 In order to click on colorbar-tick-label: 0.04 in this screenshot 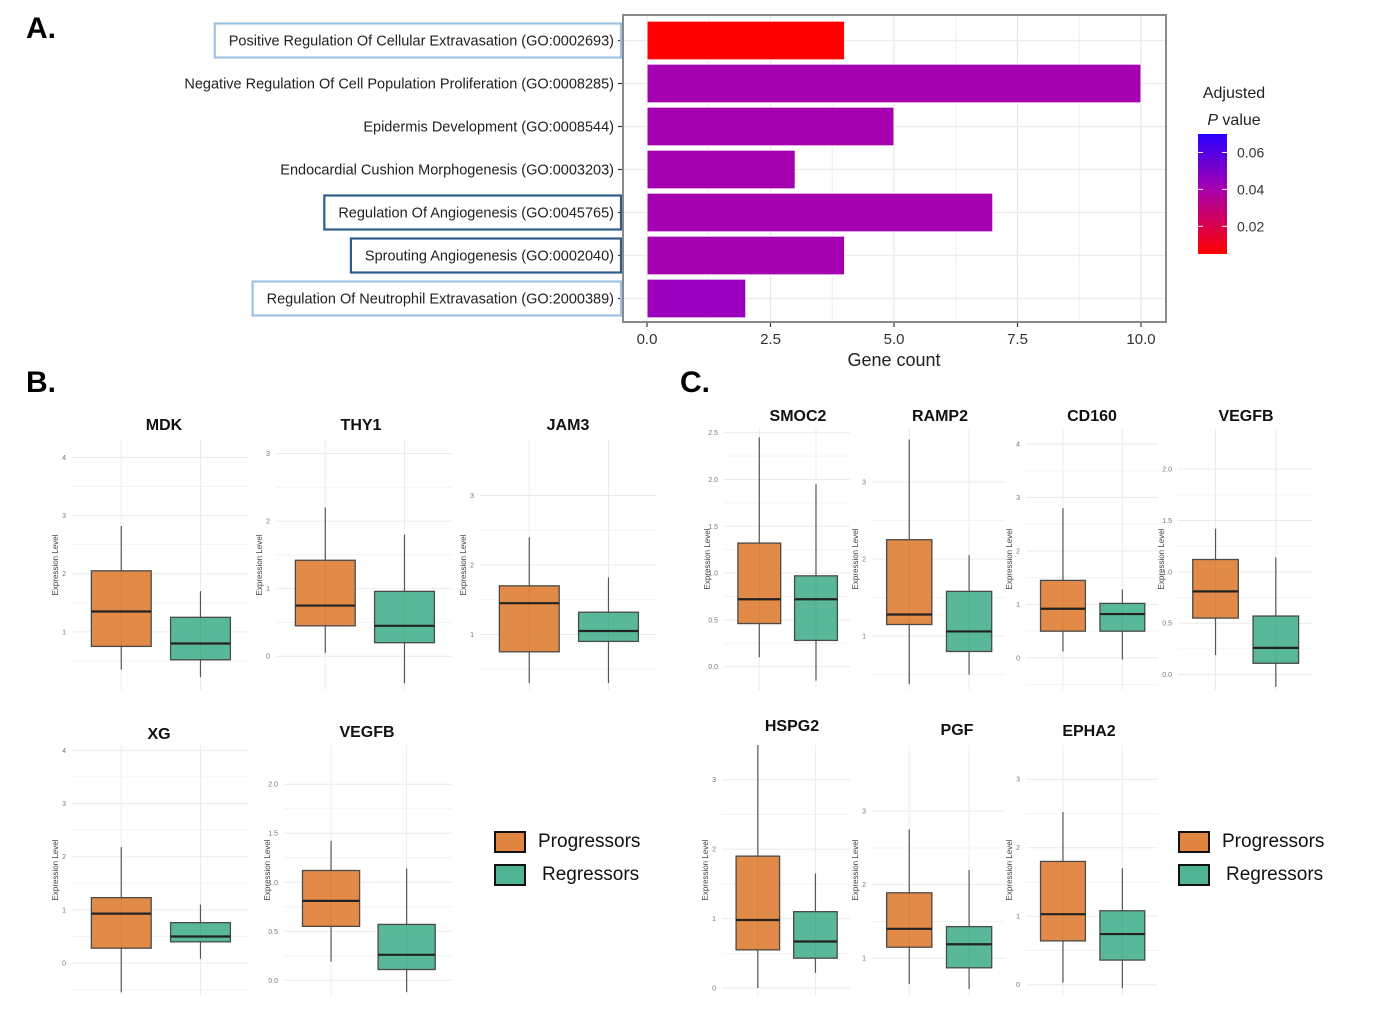, I will do `click(1250, 189)`.